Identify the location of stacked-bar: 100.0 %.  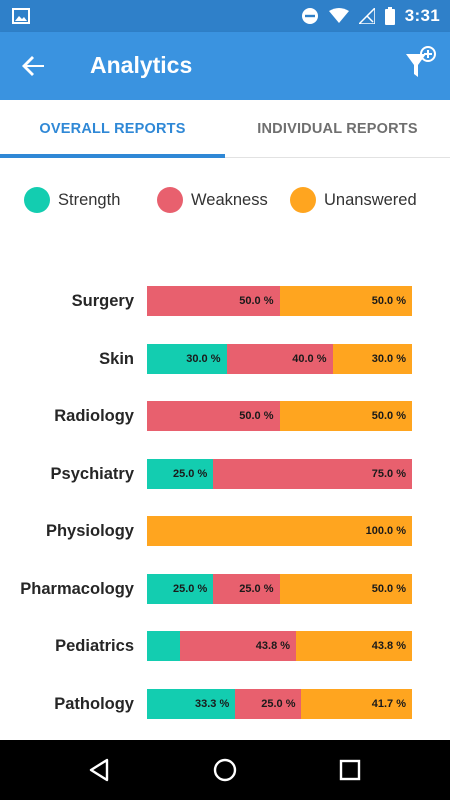
(279, 531).